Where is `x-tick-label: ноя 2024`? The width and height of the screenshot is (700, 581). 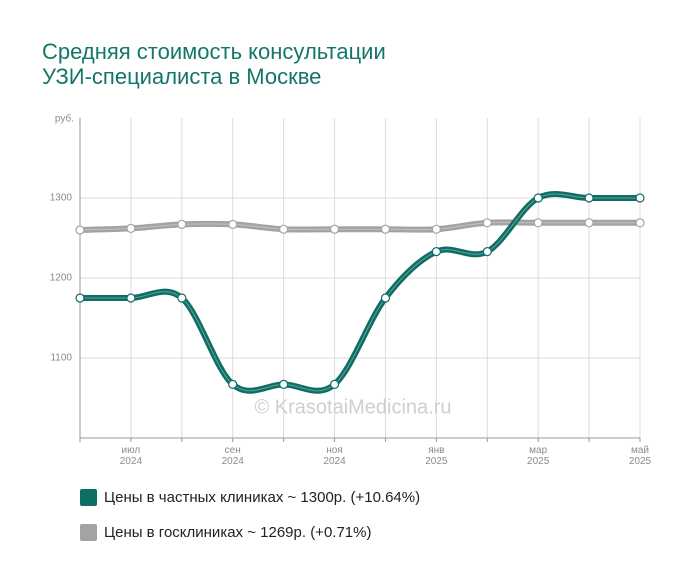 x-tick-label: ноя 2024 is located at coordinates (334, 456).